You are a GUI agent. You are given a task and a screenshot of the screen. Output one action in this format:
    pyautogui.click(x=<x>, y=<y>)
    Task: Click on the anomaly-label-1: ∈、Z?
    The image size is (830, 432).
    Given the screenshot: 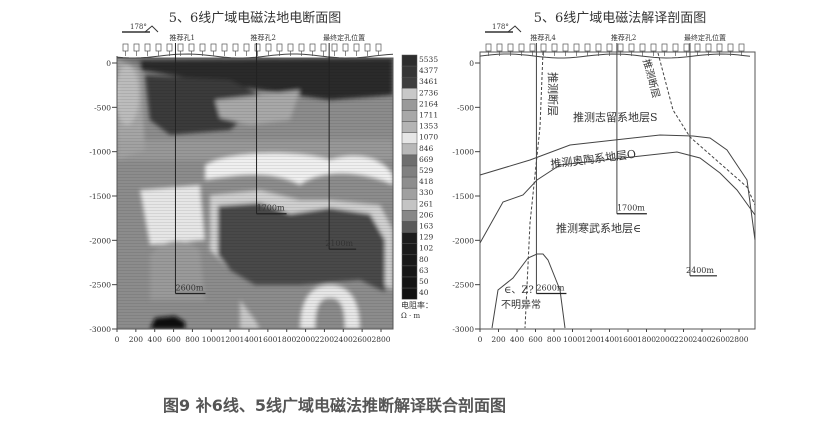 What is the action you would take?
    pyautogui.click(x=519, y=290)
    